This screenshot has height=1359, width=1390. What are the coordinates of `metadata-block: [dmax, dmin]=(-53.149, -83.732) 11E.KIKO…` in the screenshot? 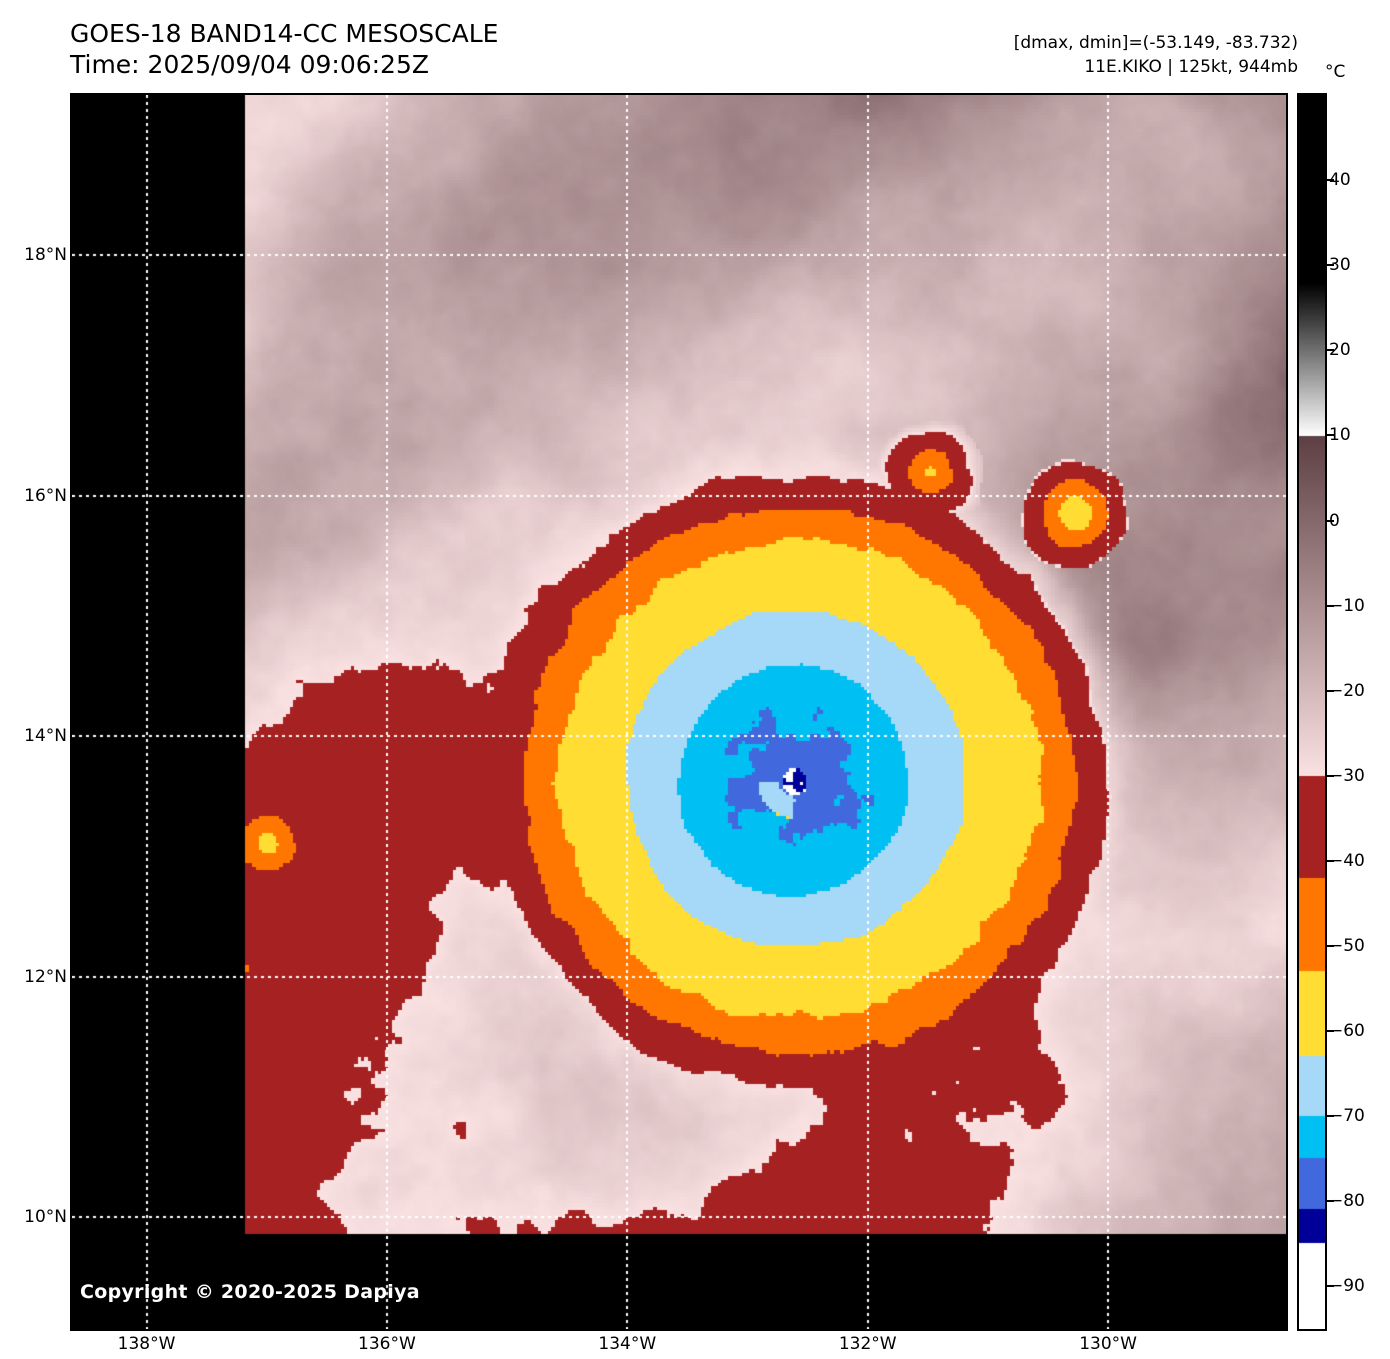 It's located at (1156, 55).